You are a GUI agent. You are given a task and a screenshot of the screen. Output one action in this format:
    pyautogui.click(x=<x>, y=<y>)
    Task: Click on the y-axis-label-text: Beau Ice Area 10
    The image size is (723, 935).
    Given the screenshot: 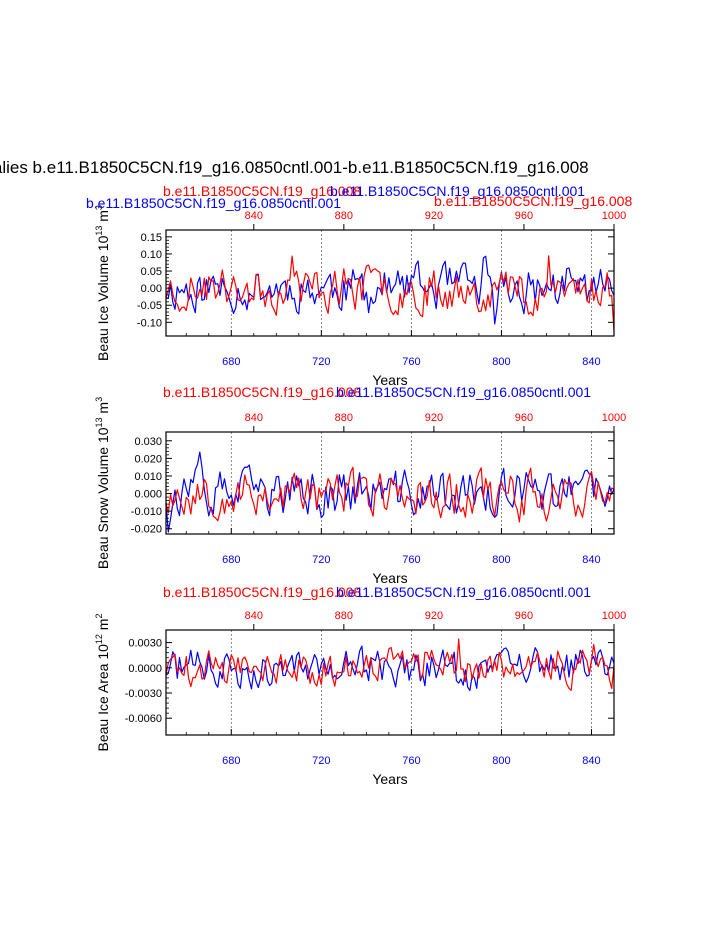 What is the action you would take?
    pyautogui.click(x=103, y=698)
    